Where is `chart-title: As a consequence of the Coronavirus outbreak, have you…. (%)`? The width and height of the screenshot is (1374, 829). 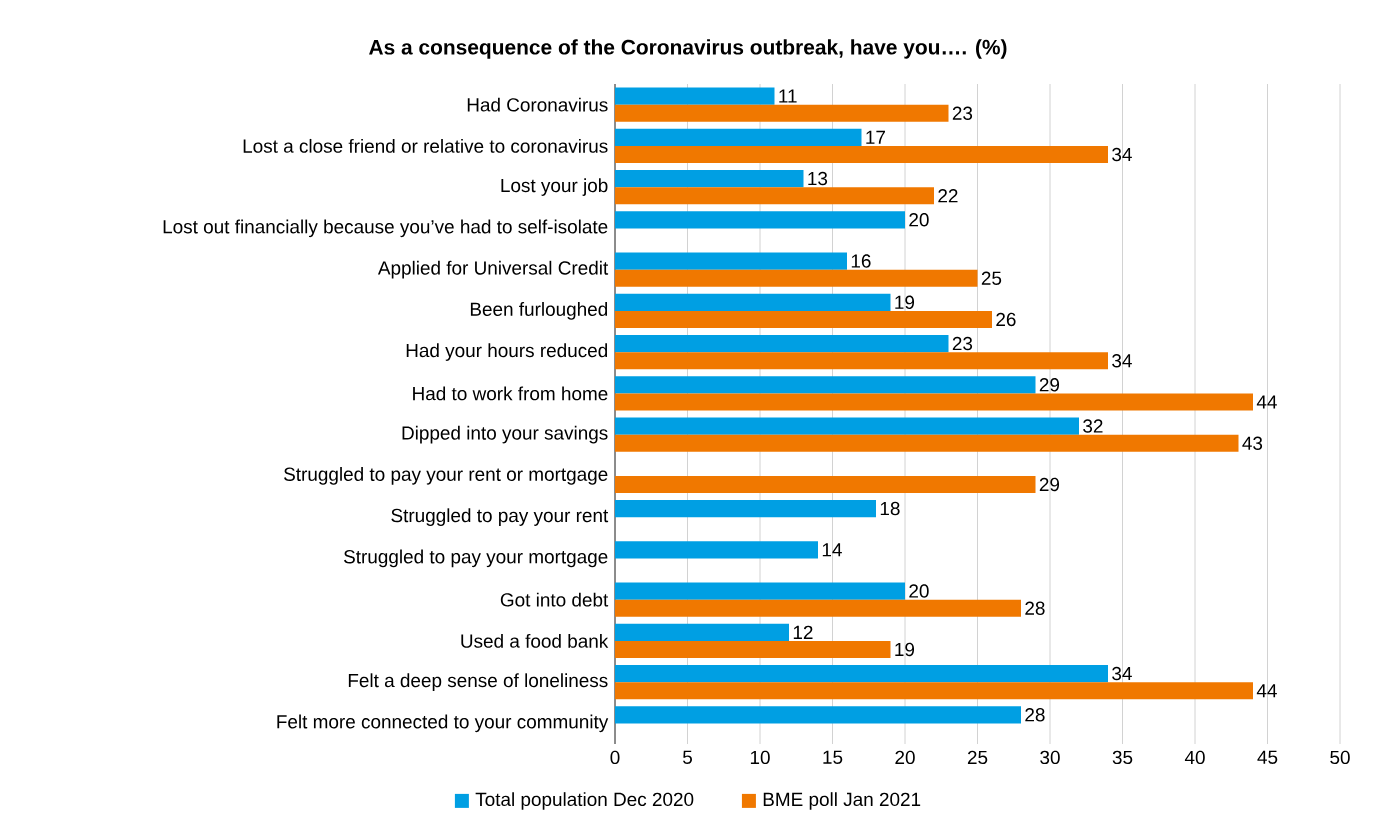
chart-title: As a consequence of the Coronavirus outbreak, have you…. (%) is located at coordinates (688, 49).